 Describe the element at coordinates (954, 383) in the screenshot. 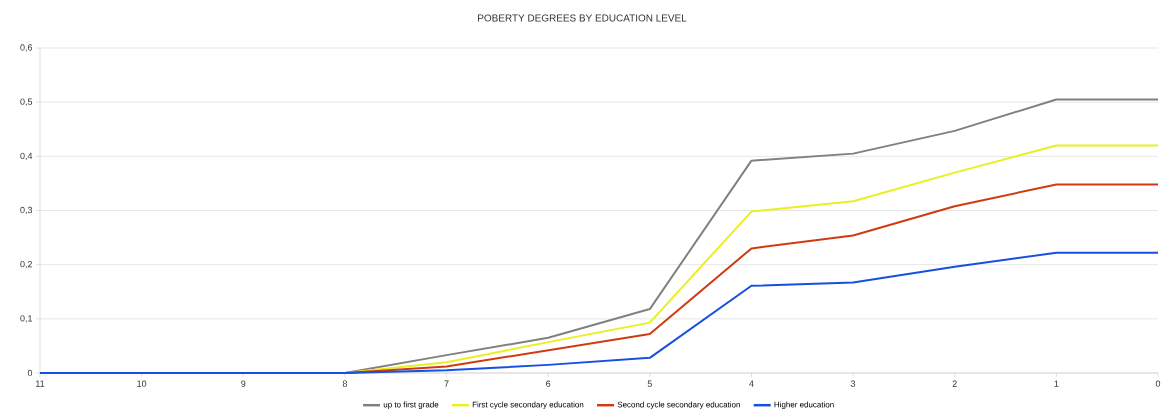

I see `x-tick-label: 2` at that location.